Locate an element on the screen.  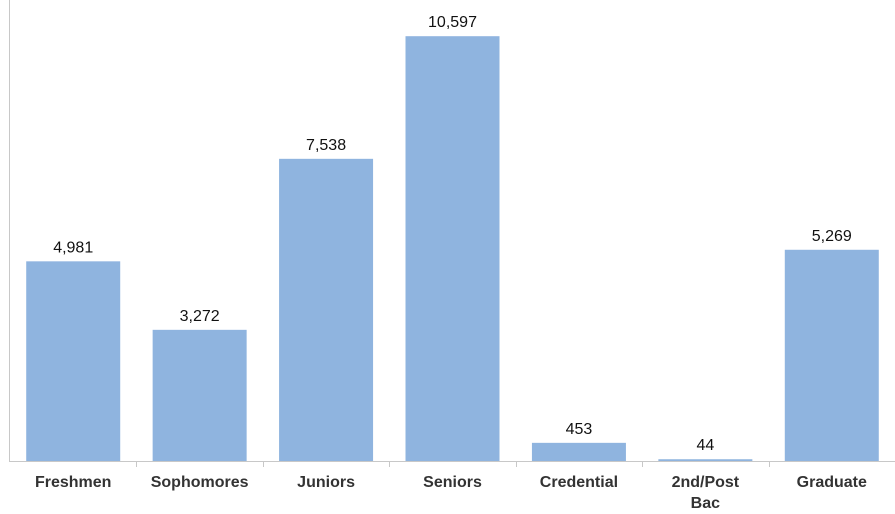
category-label: Sophomores is located at coordinates (200, 482).